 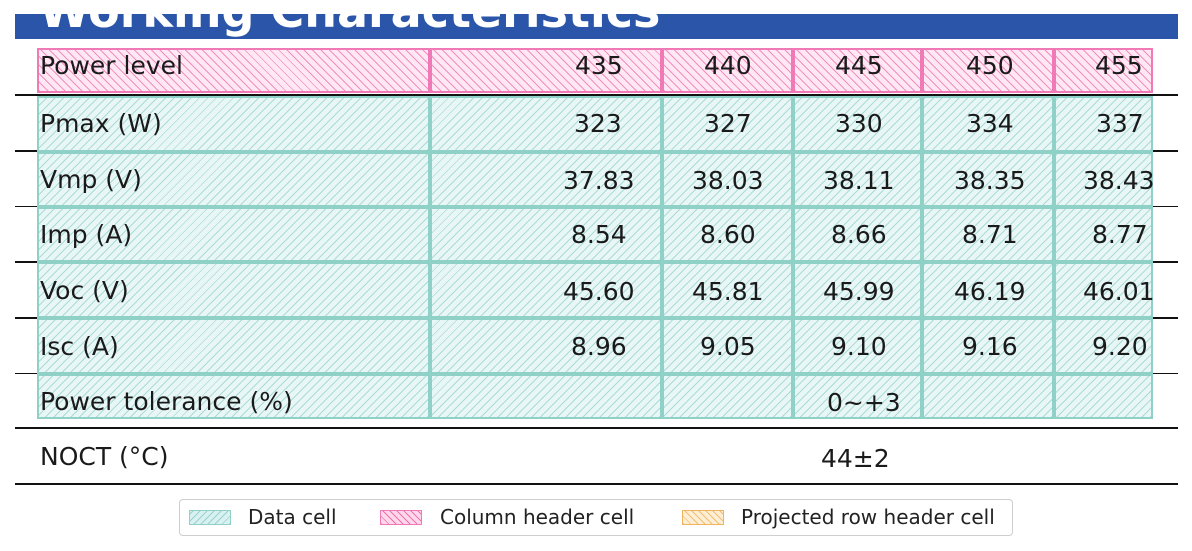 What do you see at coordinates (859, 65) in the screenshot?
I see `header-power-445: 445` at bounding box center [859, 65].